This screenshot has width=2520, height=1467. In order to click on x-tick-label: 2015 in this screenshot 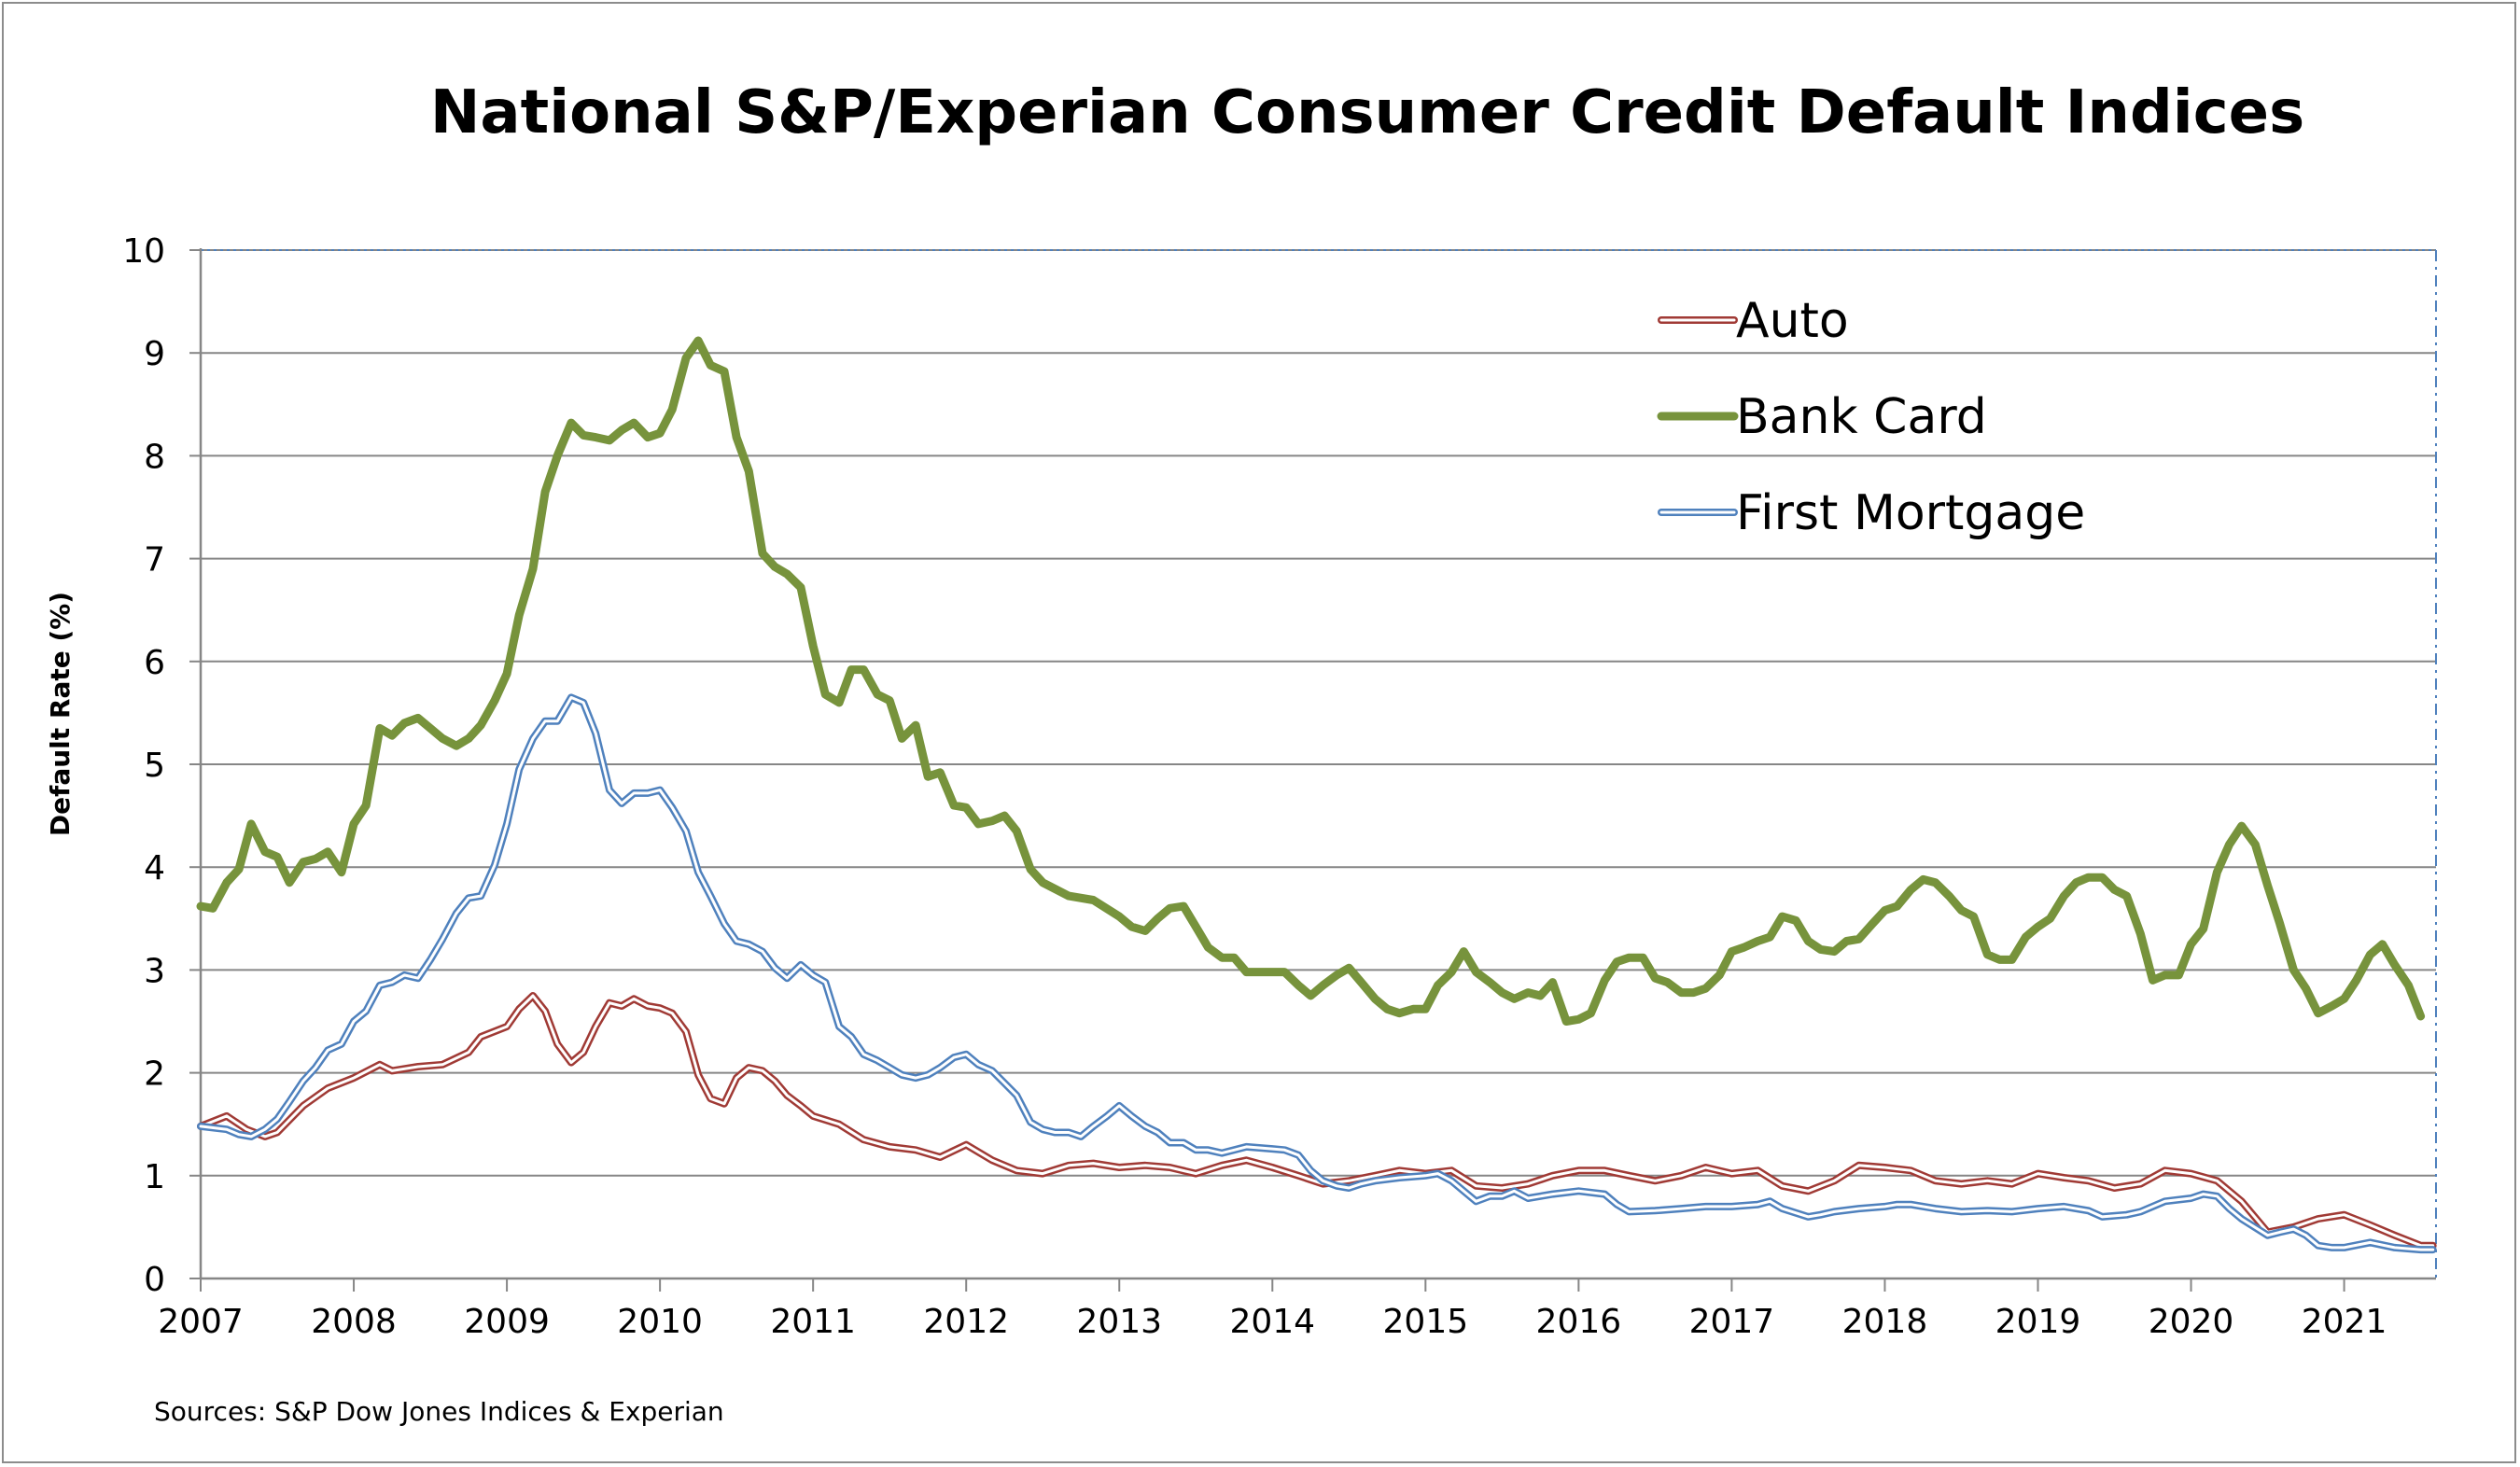, I will do `click(1426, 1322)`.